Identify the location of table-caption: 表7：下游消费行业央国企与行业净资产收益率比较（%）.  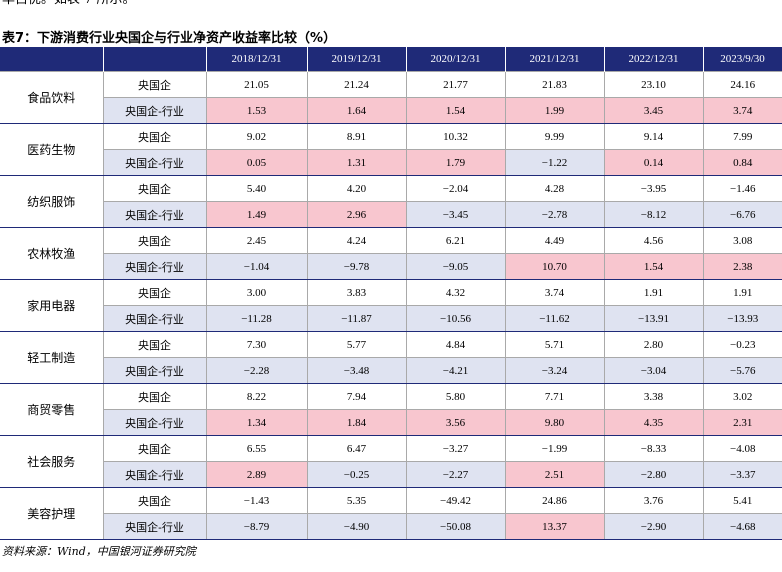
(169, 38).